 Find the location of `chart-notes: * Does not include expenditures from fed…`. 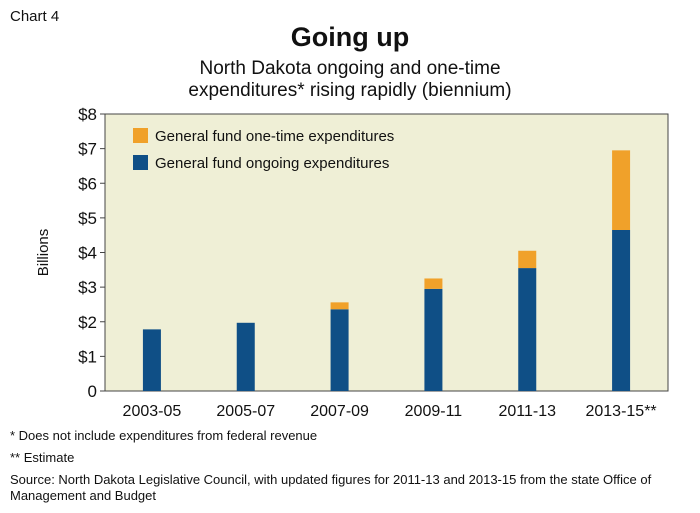

chart-notes: * Does not include expenditures from fed… is located at coordinates (350, 466).